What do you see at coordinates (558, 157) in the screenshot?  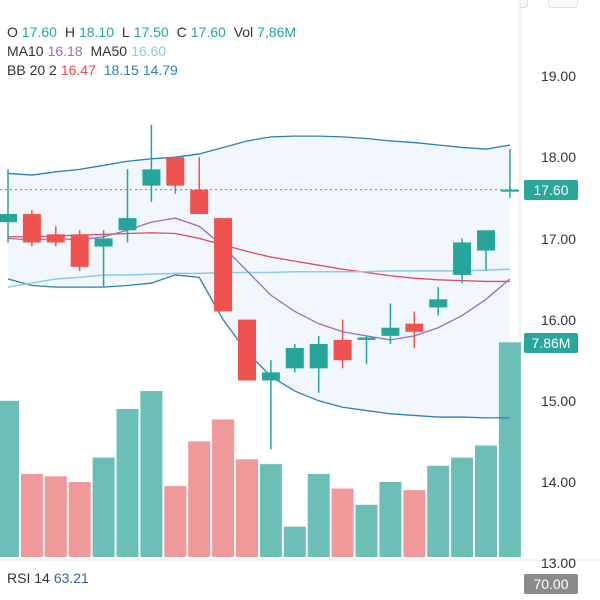 I see `y-tick-18: 18.00` at bounding box center [558, 157].